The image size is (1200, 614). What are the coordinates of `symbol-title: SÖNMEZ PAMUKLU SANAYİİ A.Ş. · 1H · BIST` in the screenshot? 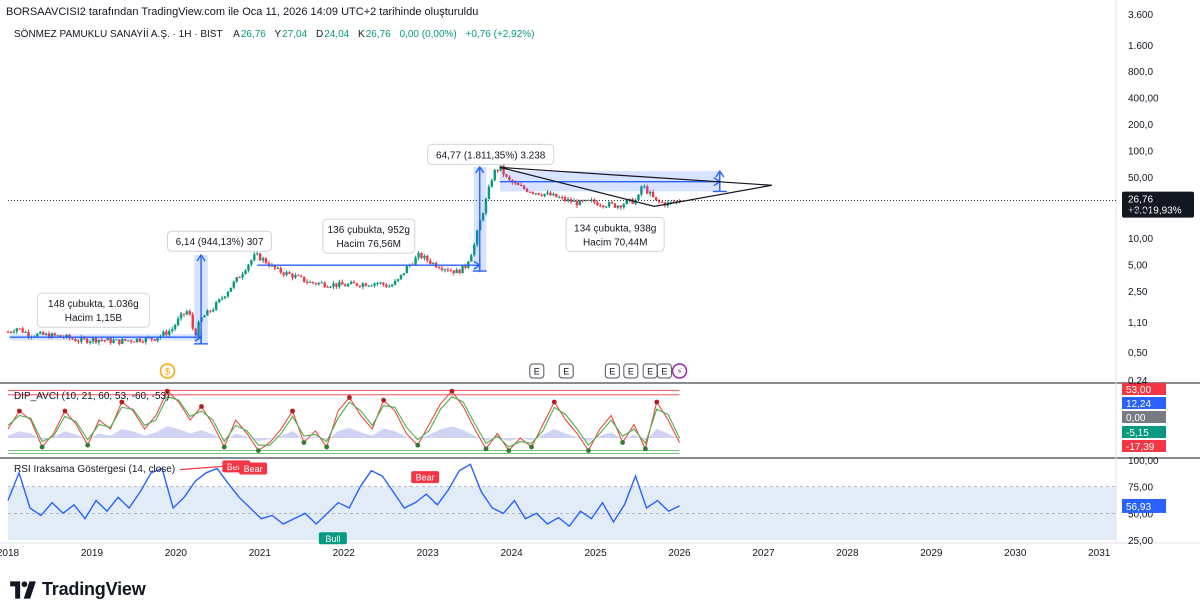 It's located at (118, 34).